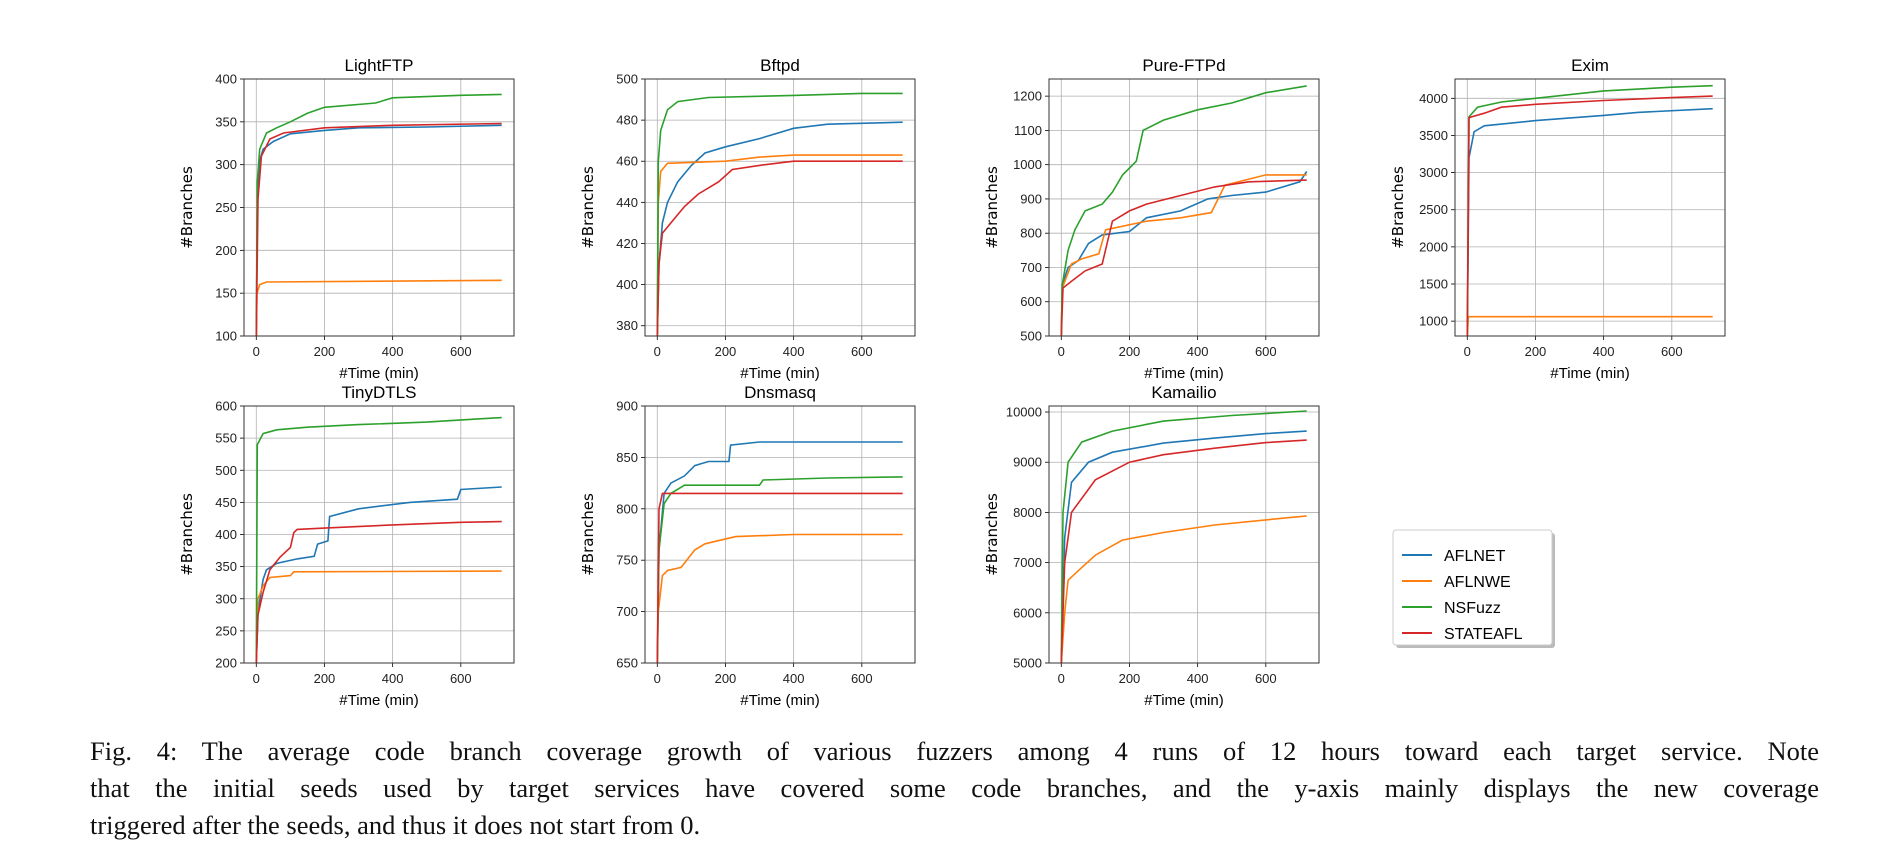 The height and width of the screenshot is (864, 1884). I want to click on chart-title: Kamailio, so click(1183, 392).